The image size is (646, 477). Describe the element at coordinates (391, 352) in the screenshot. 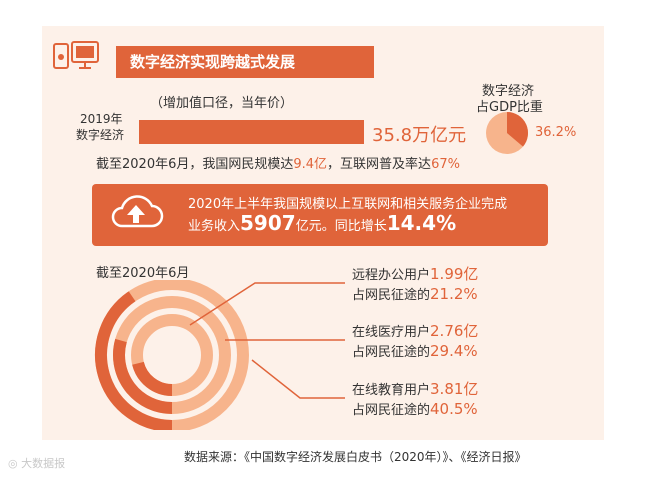

I see `ring-item-2-share-prefix: 占网民征途的` at that location.